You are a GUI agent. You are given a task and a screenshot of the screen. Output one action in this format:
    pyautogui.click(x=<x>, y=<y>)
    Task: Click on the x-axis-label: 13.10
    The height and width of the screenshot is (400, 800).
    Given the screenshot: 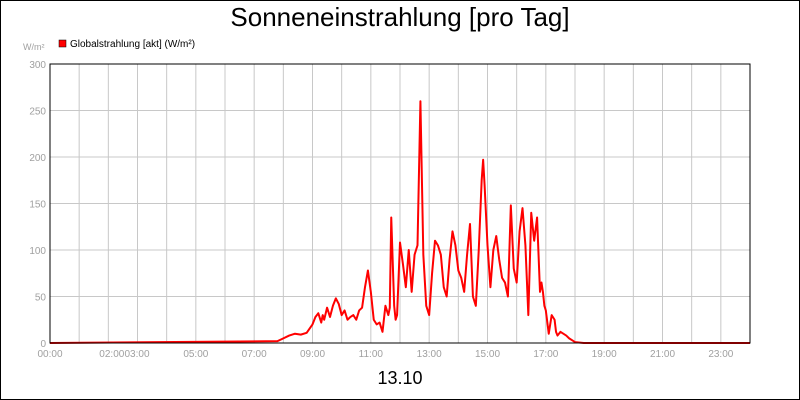 What is the action you would take?
    pyautogui.click(x=400, y=378)
    